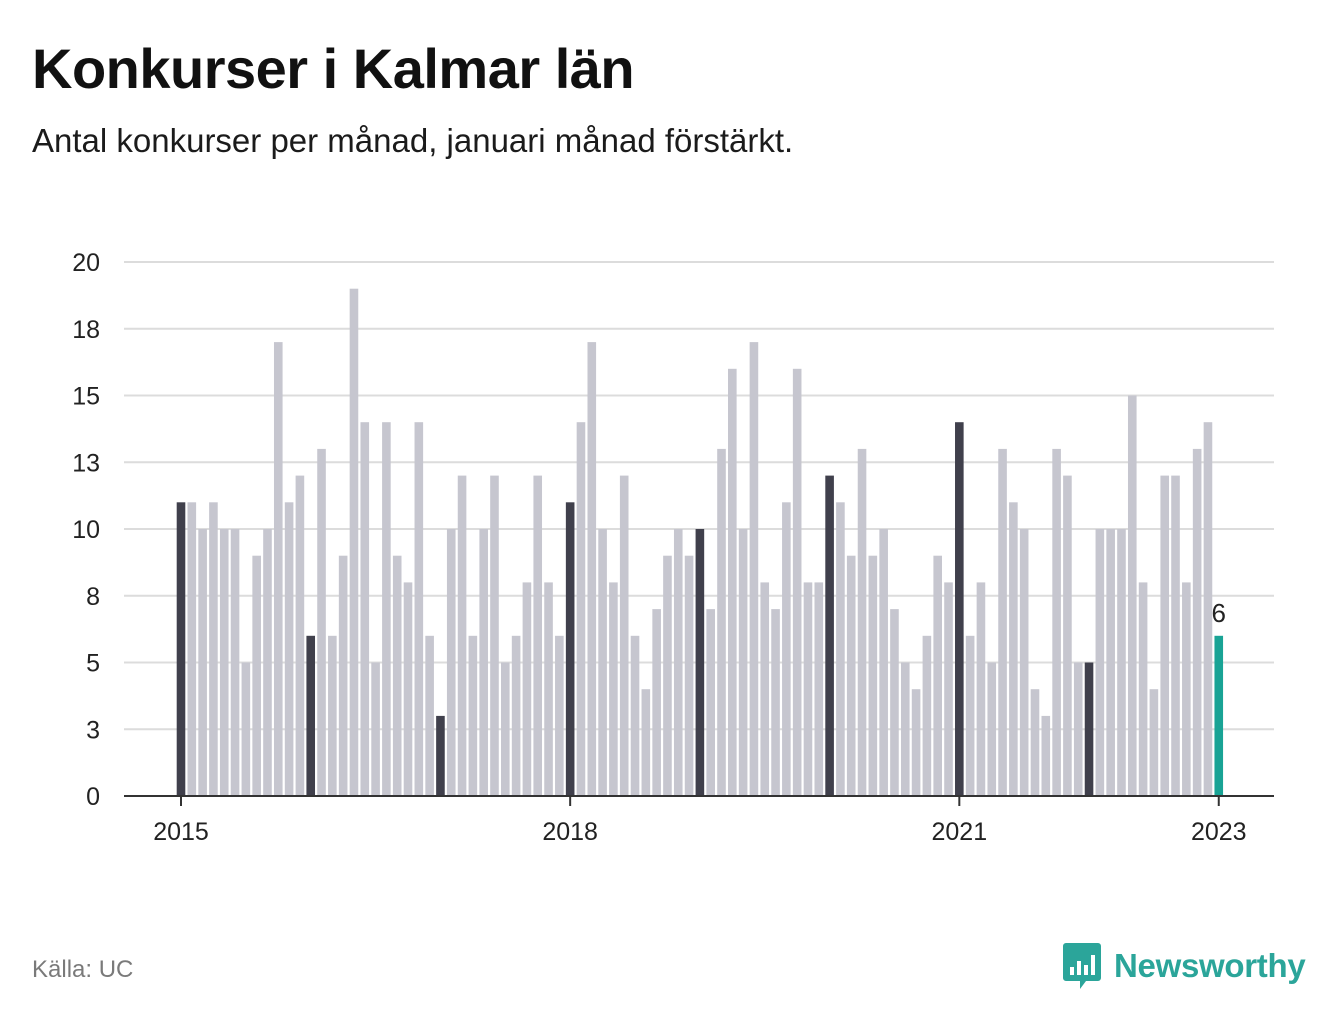  Describe the element at coordinates (86, 397) in the screenshot. I see `y-tick-label: 15` at that location.